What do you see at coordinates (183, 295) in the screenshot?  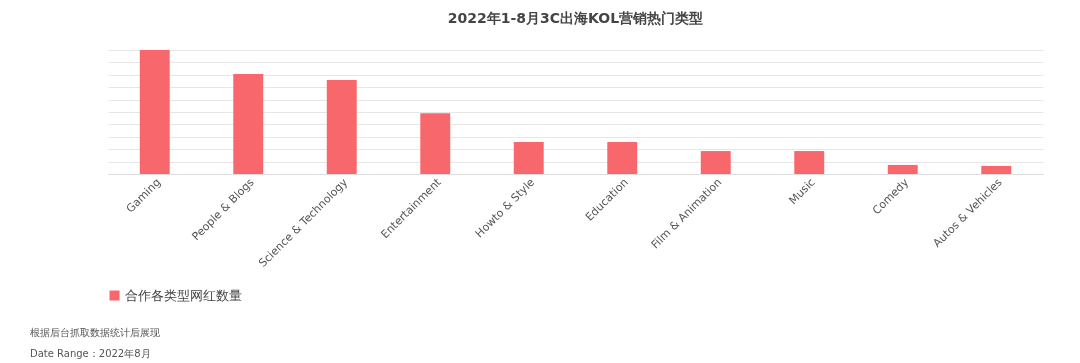 I see `legend-label: 合作各类型网红数量` at bounding box center [183, 295].